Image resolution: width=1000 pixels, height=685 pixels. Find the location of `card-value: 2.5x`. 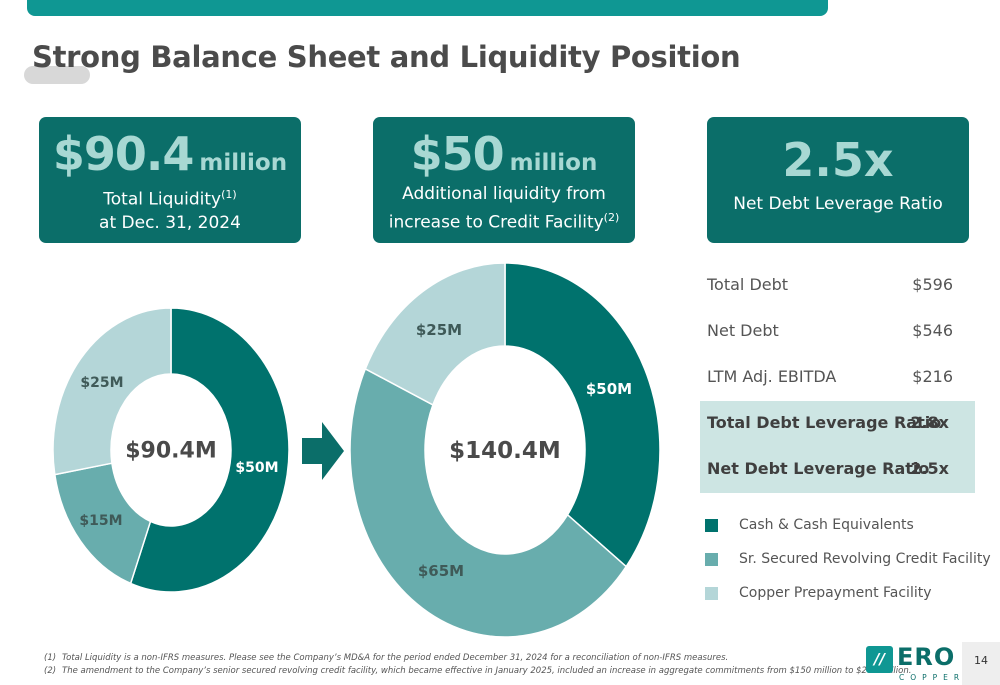

card-value: 2.5x is located at coordinates (838, 160).